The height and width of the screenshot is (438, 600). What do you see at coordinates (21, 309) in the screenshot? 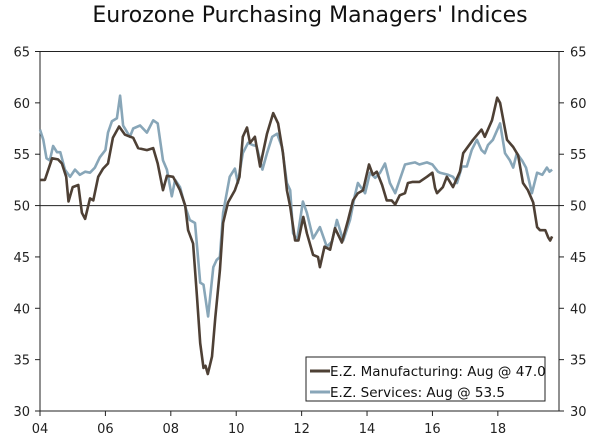
I see `y-tick-label-left: 40` at bounding box center [21, 309].